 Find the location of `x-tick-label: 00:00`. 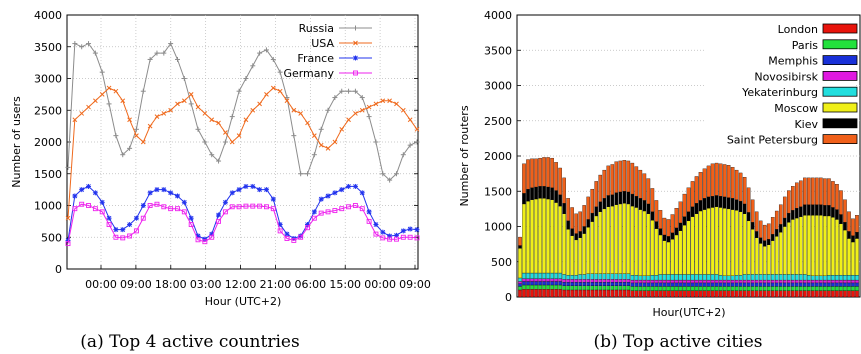

x-tick-label: 00:00 is located at coordinates (380, 284).